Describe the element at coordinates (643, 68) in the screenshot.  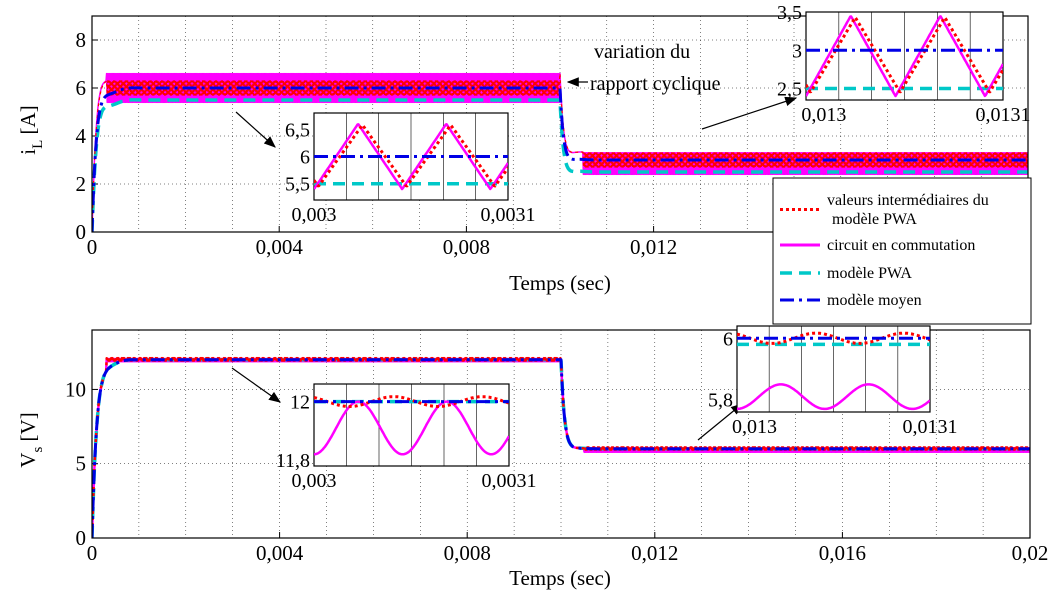
I see `step-annotation: variation du rapport cyclique` at that location.